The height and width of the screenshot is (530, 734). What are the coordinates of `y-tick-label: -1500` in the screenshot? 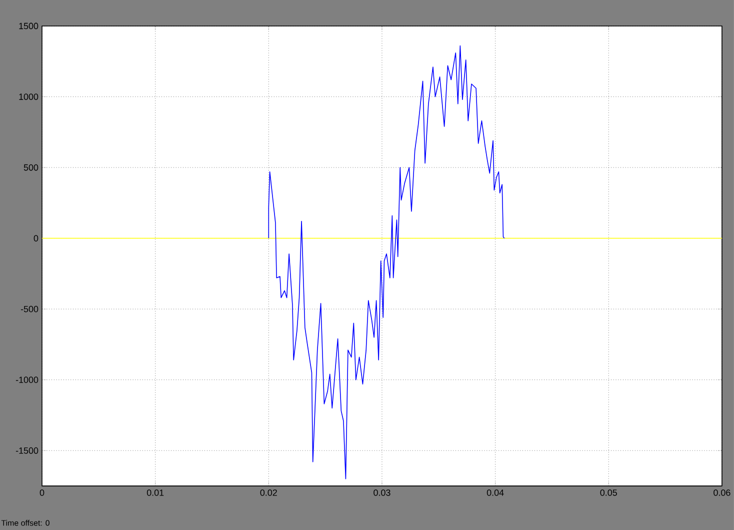 It's located at (27, 450).